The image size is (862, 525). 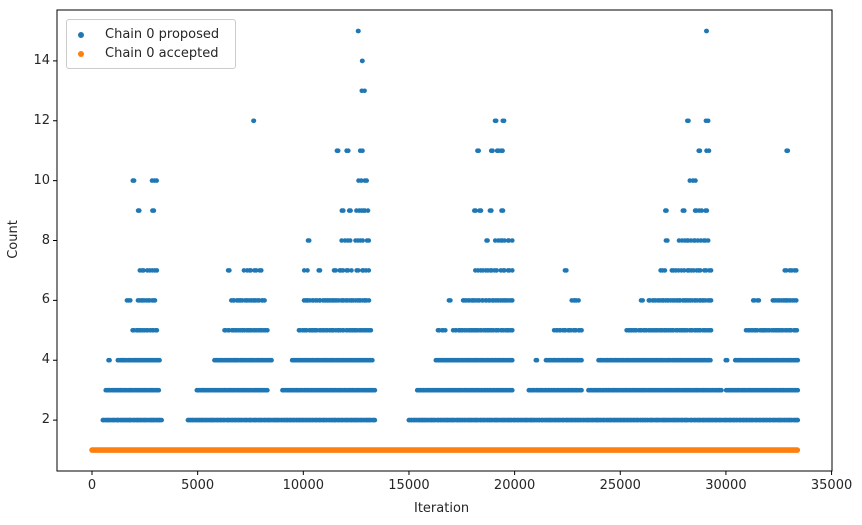 I want to click on x-axis-title: Iteration, so click(x=442, y=508).